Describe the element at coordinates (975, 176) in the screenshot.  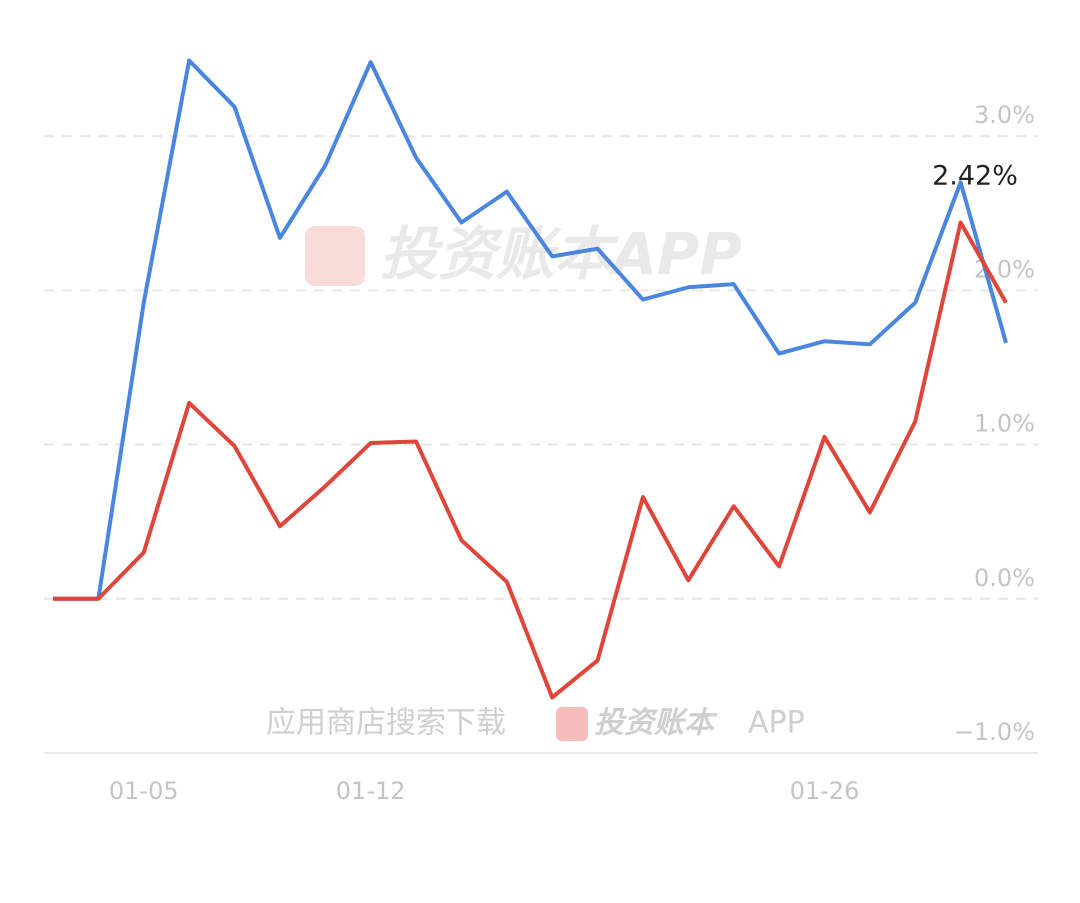
I see `annotation: 2.42%` at that location.